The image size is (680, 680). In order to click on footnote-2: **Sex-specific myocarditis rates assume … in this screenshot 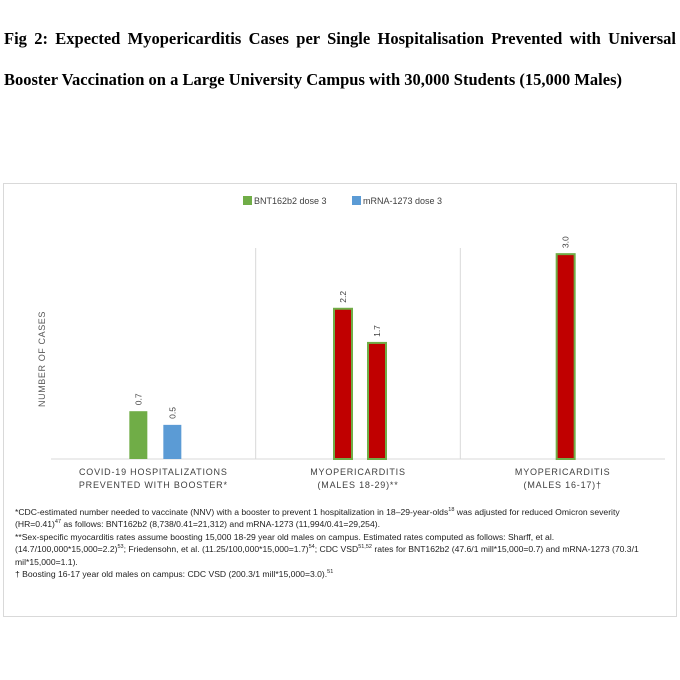, I will do `click(327, 549)`.